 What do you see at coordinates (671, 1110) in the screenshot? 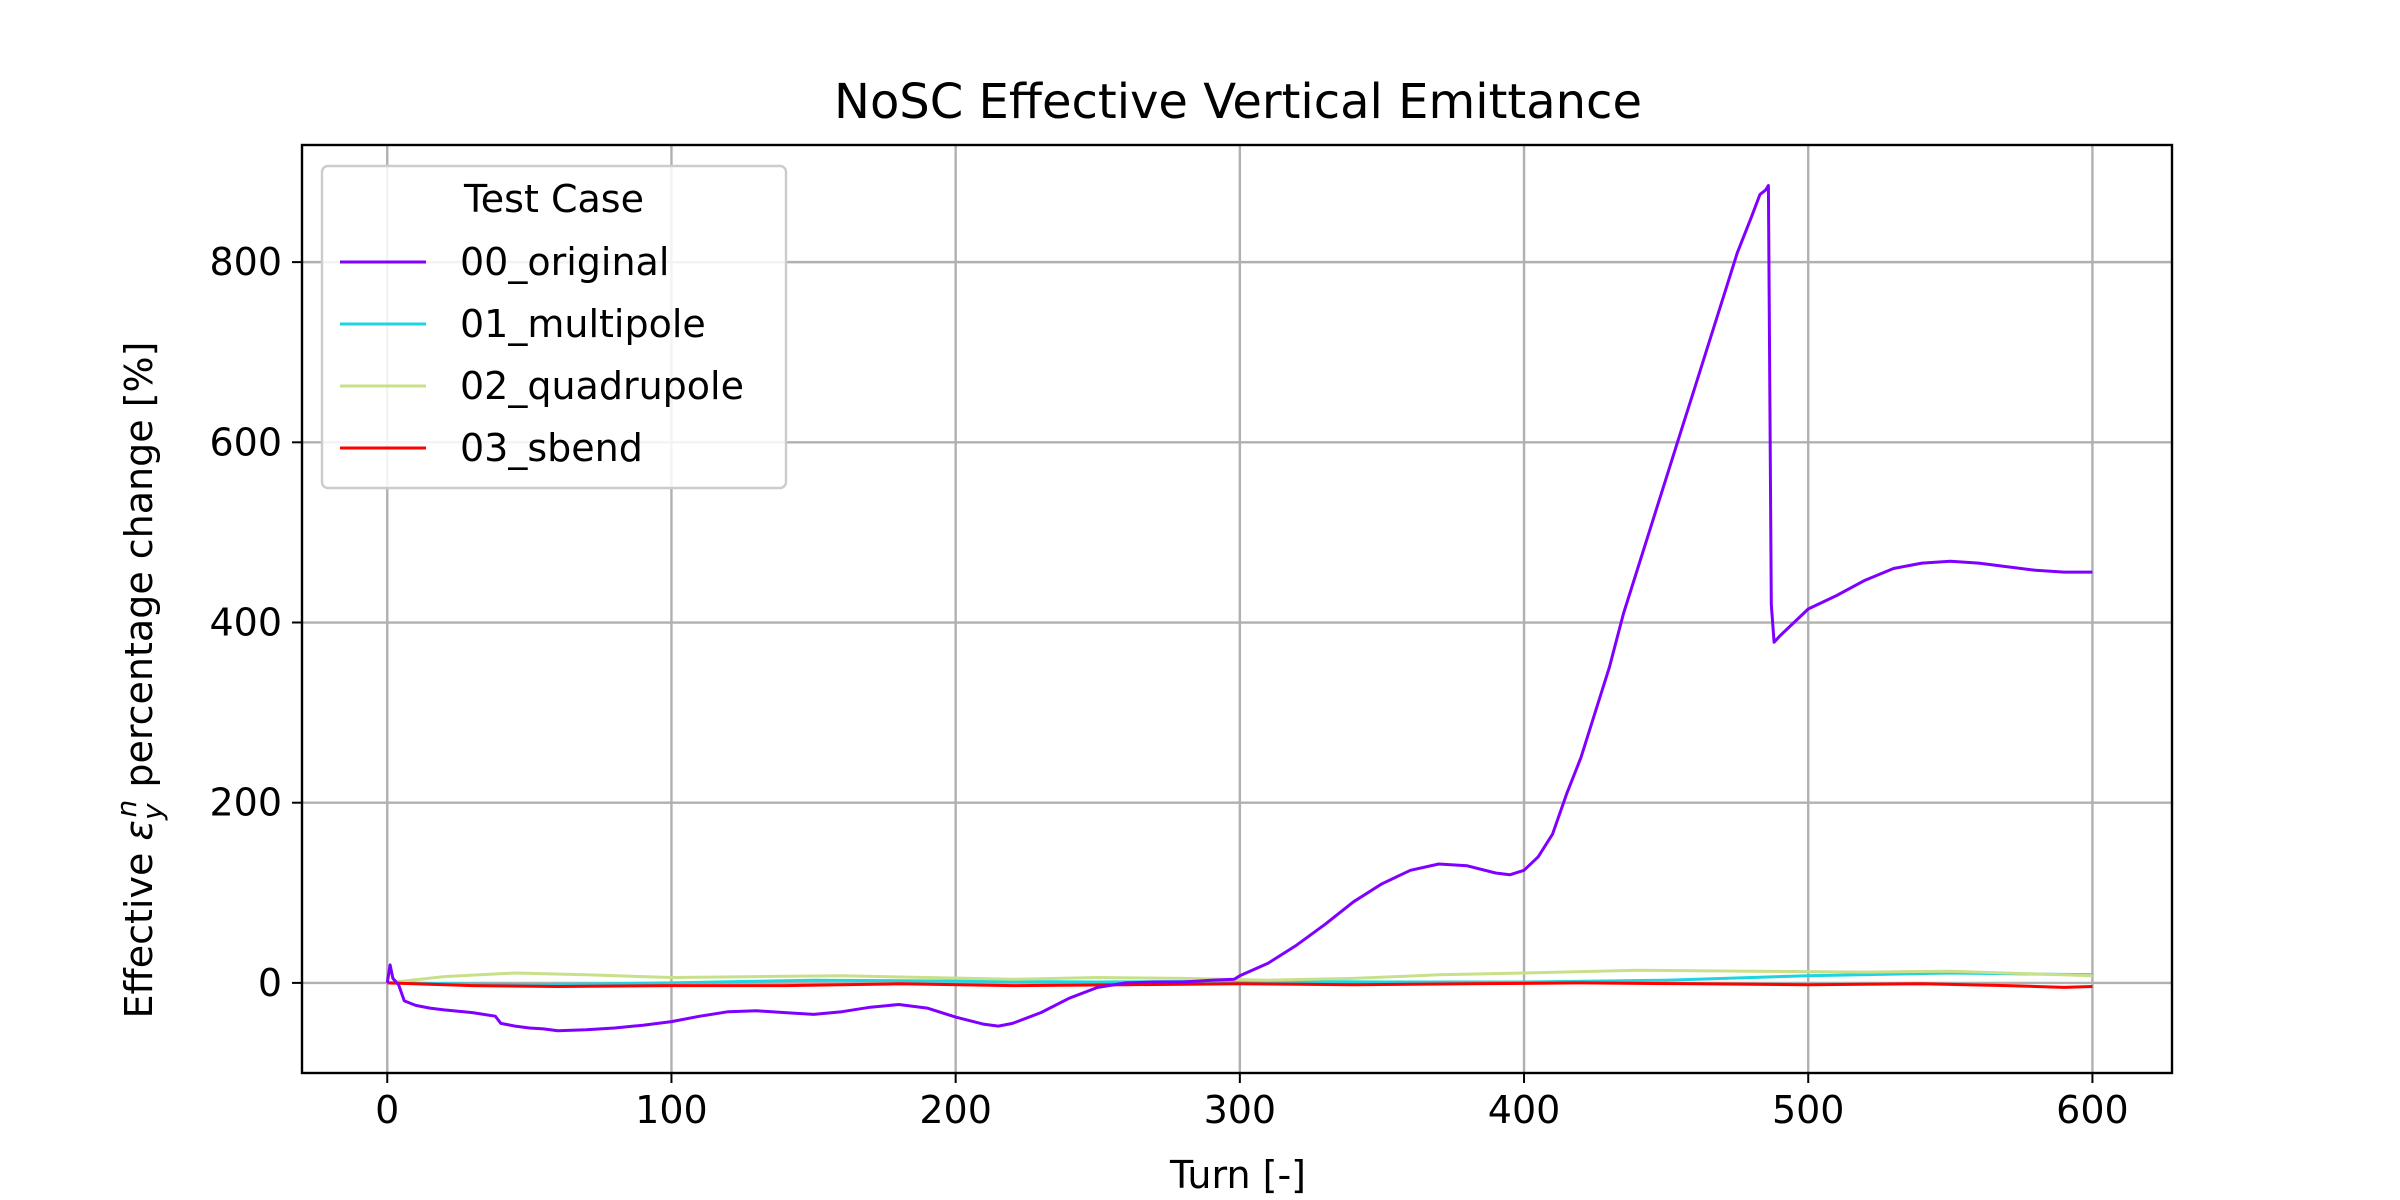
I see `x-tick-label: 100` at bounding box center [671, 1110].